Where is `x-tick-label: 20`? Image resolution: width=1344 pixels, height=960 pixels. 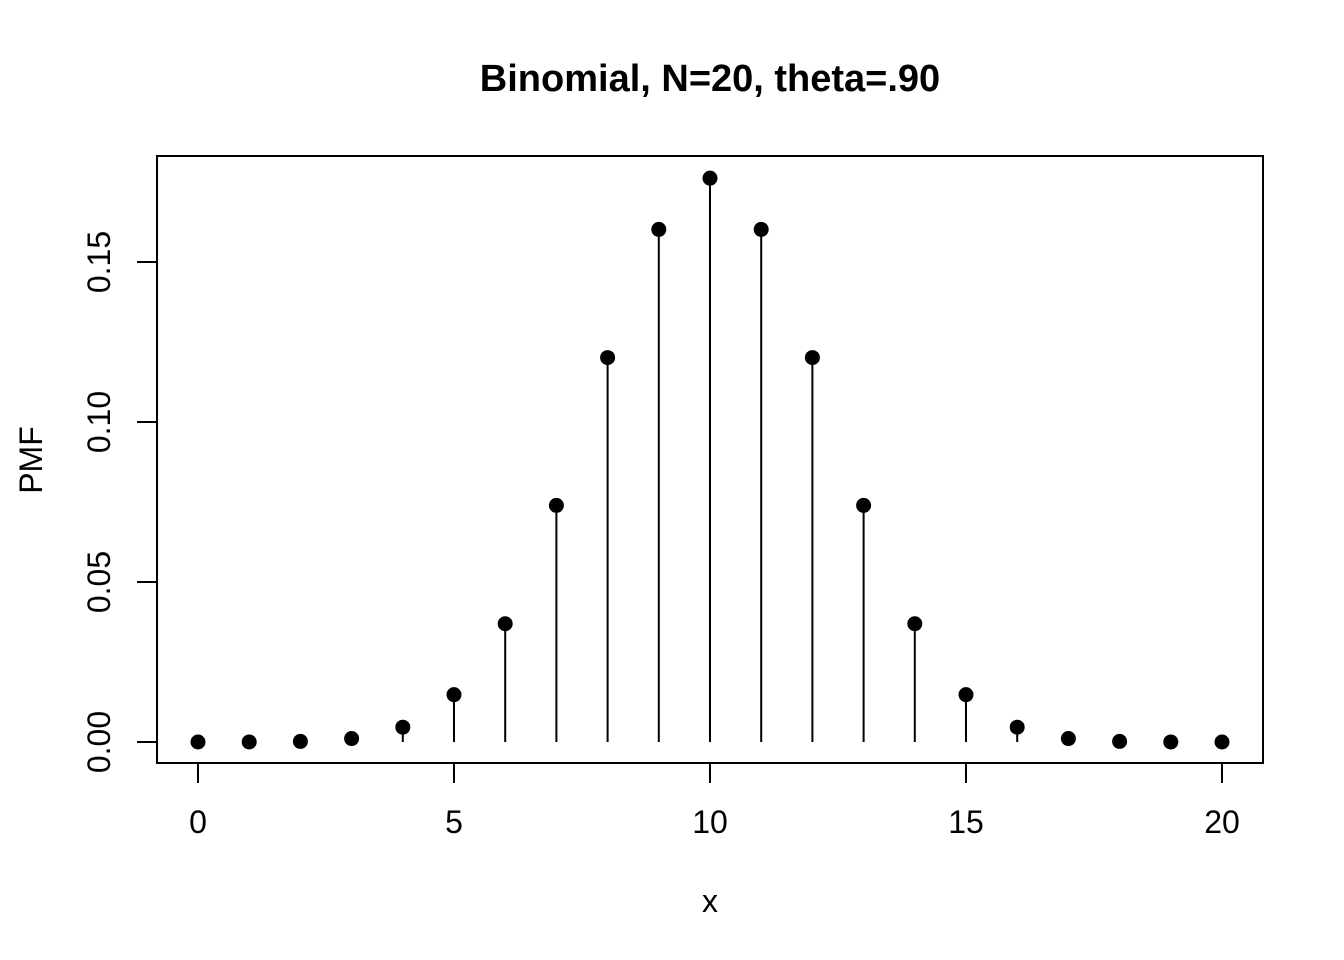
x-tick-label: 20 is located at coordinates (1222, 822).